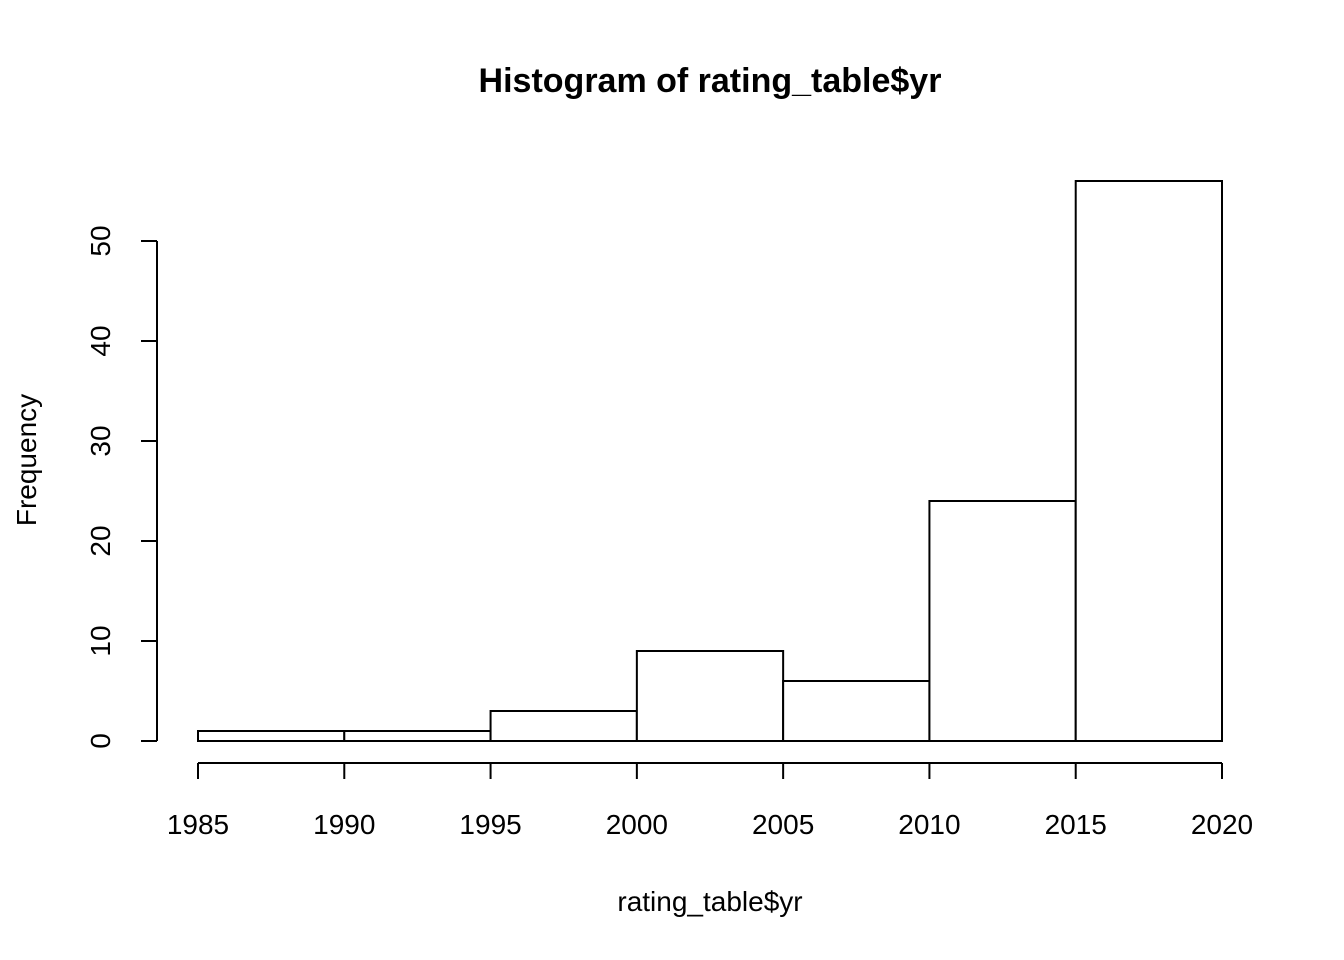 This screenshot has height=960, width=1344. What do you see at coordinates (1076, 824) in the screenshot?
I see `x-tick-label: 2015` at bounding box center [1076, 824].